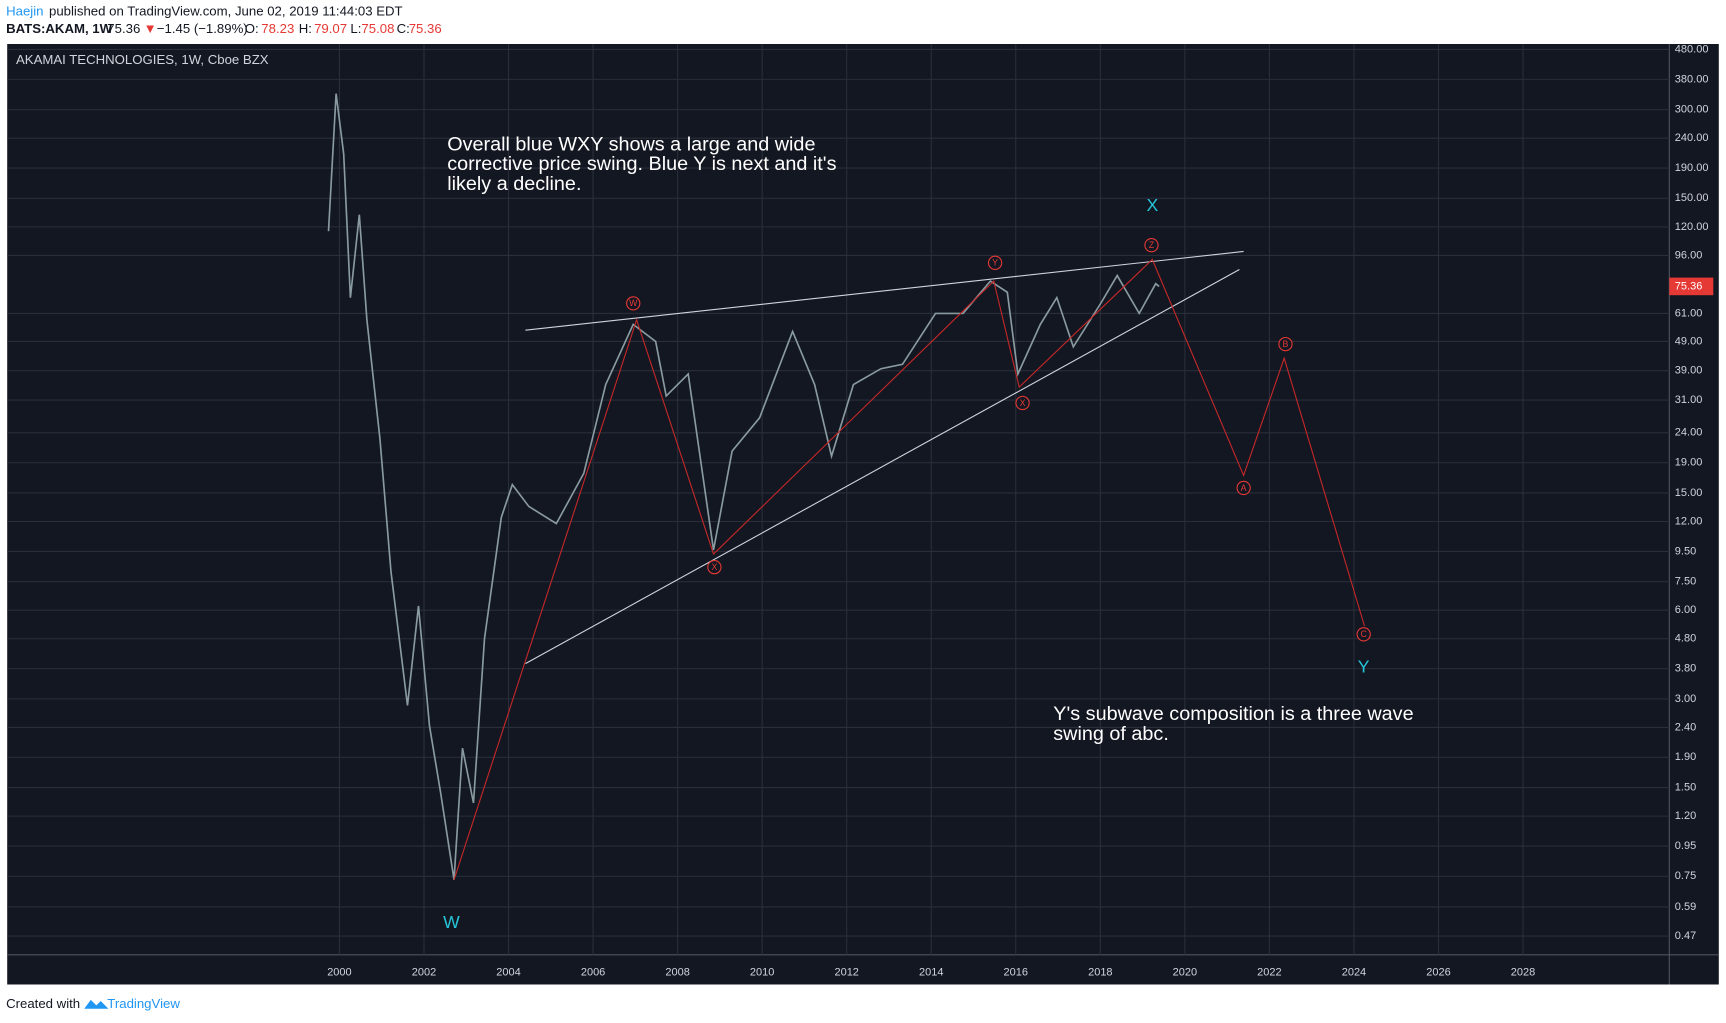 The image size is (1726, 1023). Describe the element at coordinates (377, 28) in the screenshot. I see `low: 75.08` at that location.